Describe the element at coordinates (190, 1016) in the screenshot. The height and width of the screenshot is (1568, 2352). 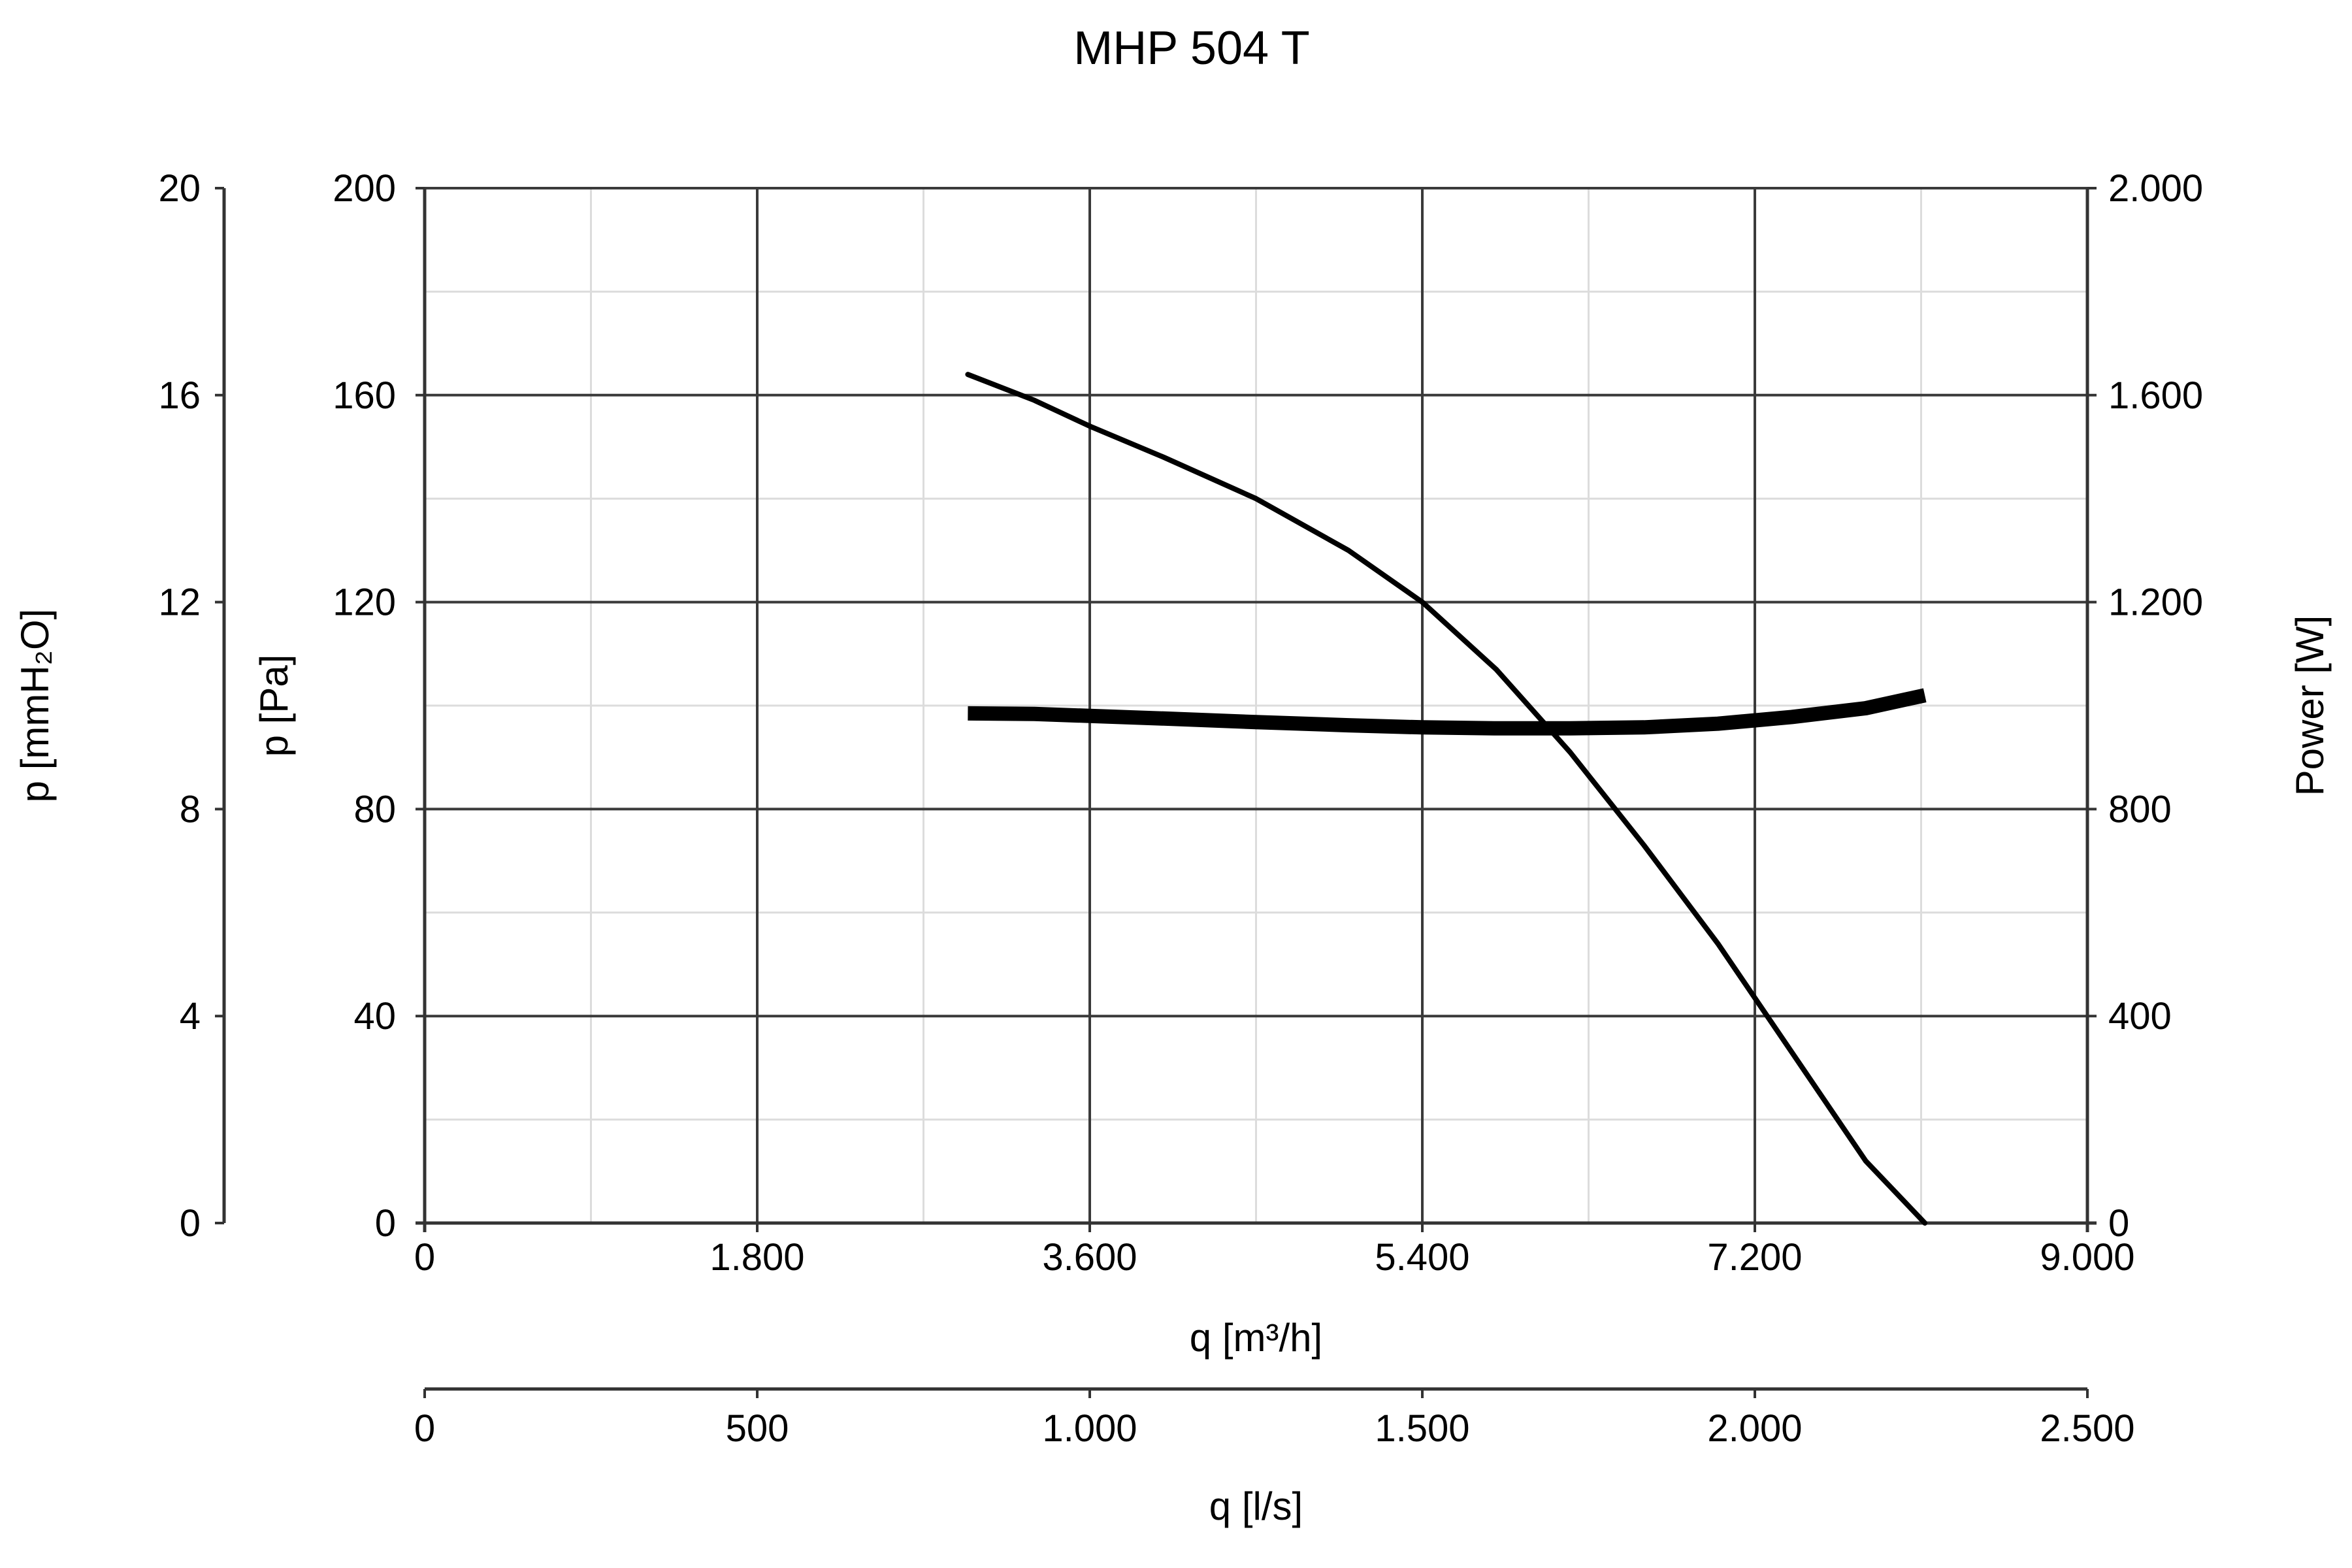
I see `mmh2o-tick-label: 4` at that location.